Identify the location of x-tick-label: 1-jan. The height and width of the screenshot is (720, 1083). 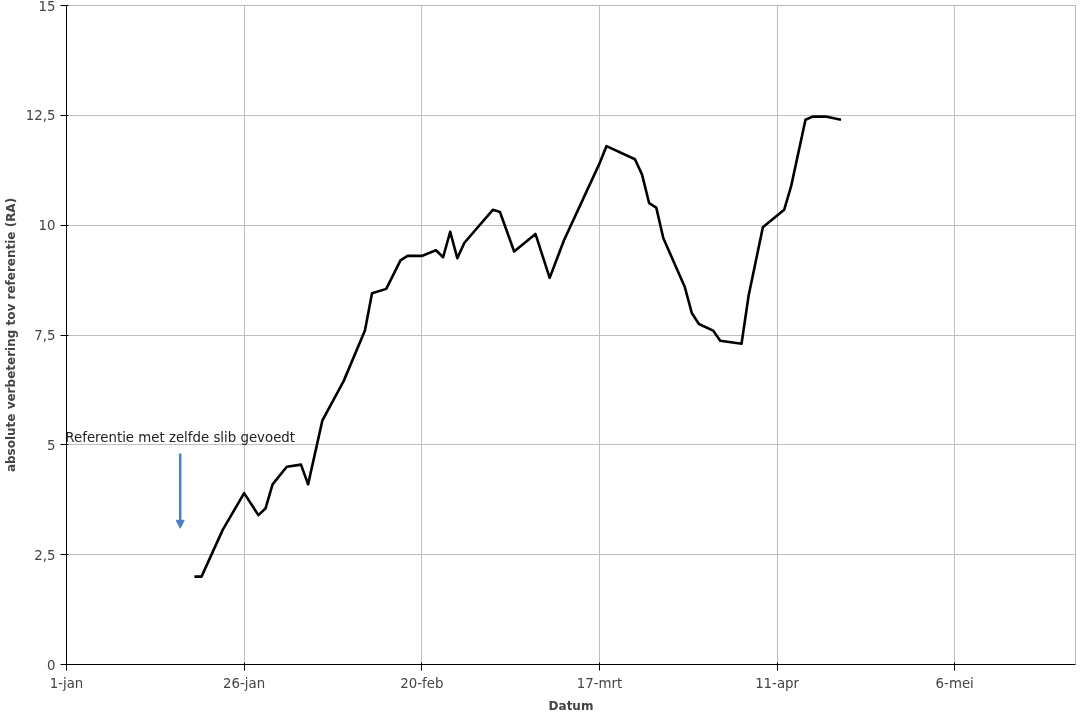
(66, 683).